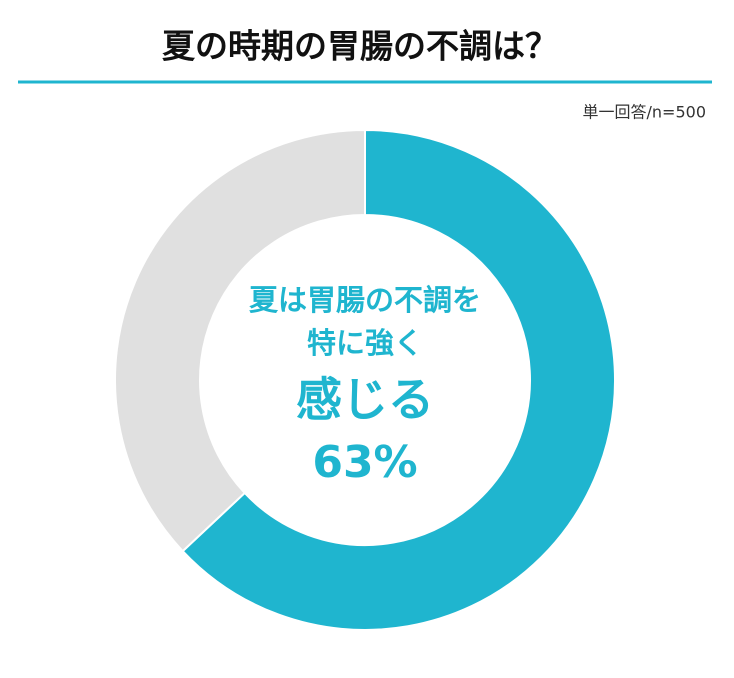 This screenshot has height=678, width=734. What do you see at coordinates (360, 46) in the screenshot?
I see `chart-title: 夏の時期の胃腸の不調は？` at bounding box center [360, 46].